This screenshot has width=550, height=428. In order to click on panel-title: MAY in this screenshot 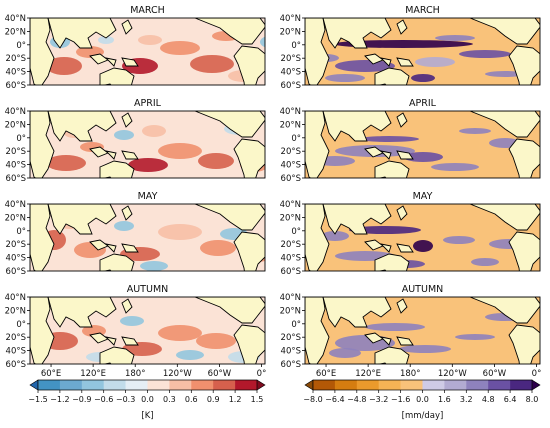, I will do `click(148, 196)`.